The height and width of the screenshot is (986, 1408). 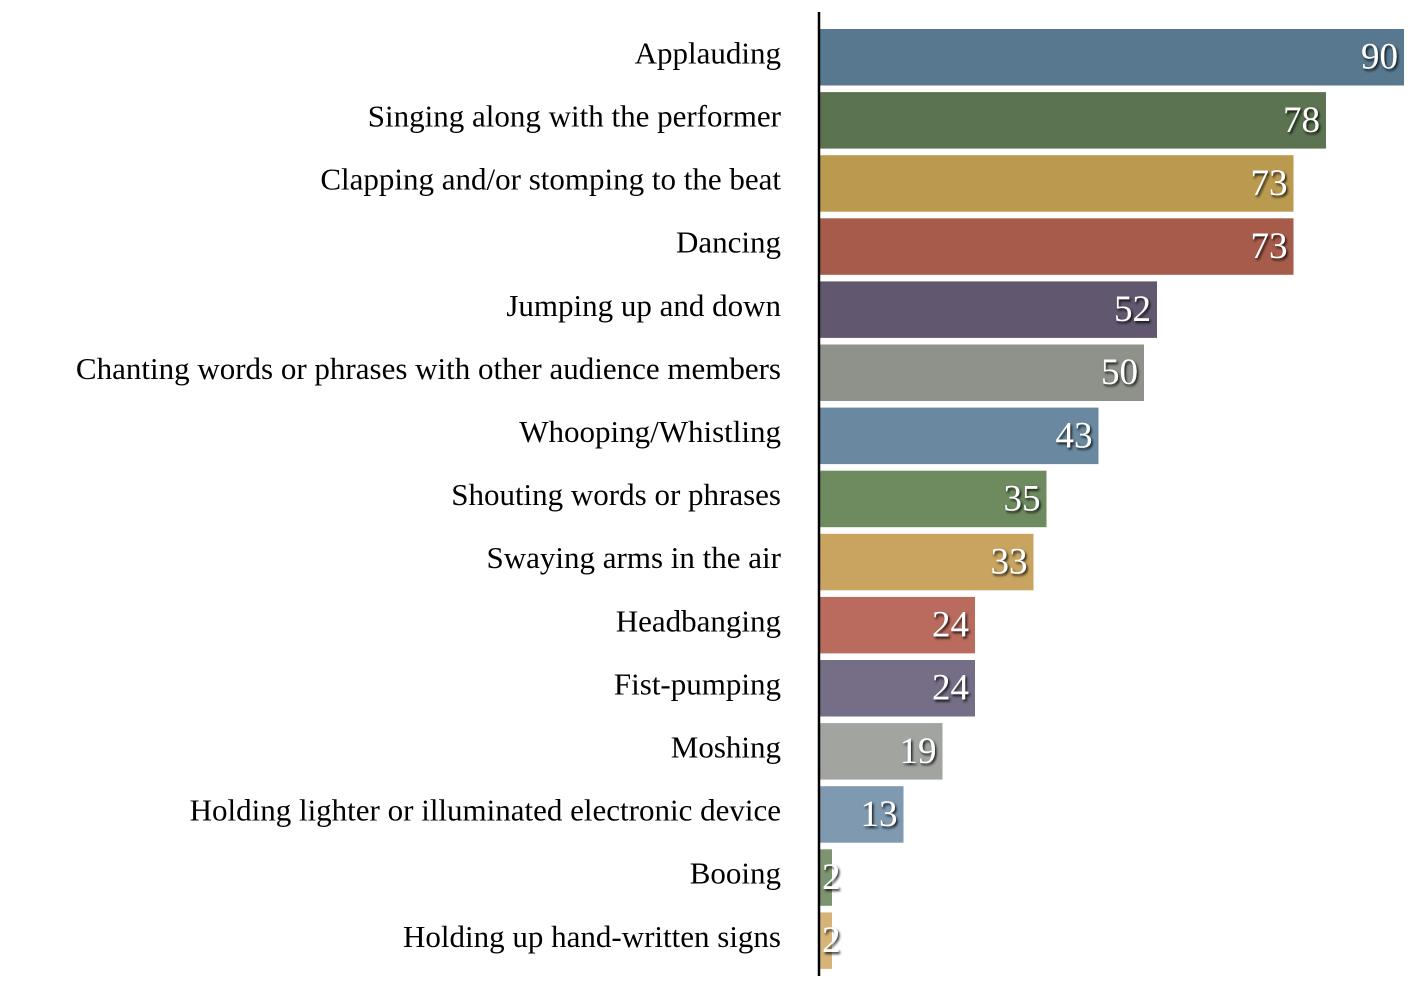 What do you see at coordinates (550, 179) in the screenshot?
I see `category-label: Clapping and/or stomping to the beat` at bounding box center [550, 179].